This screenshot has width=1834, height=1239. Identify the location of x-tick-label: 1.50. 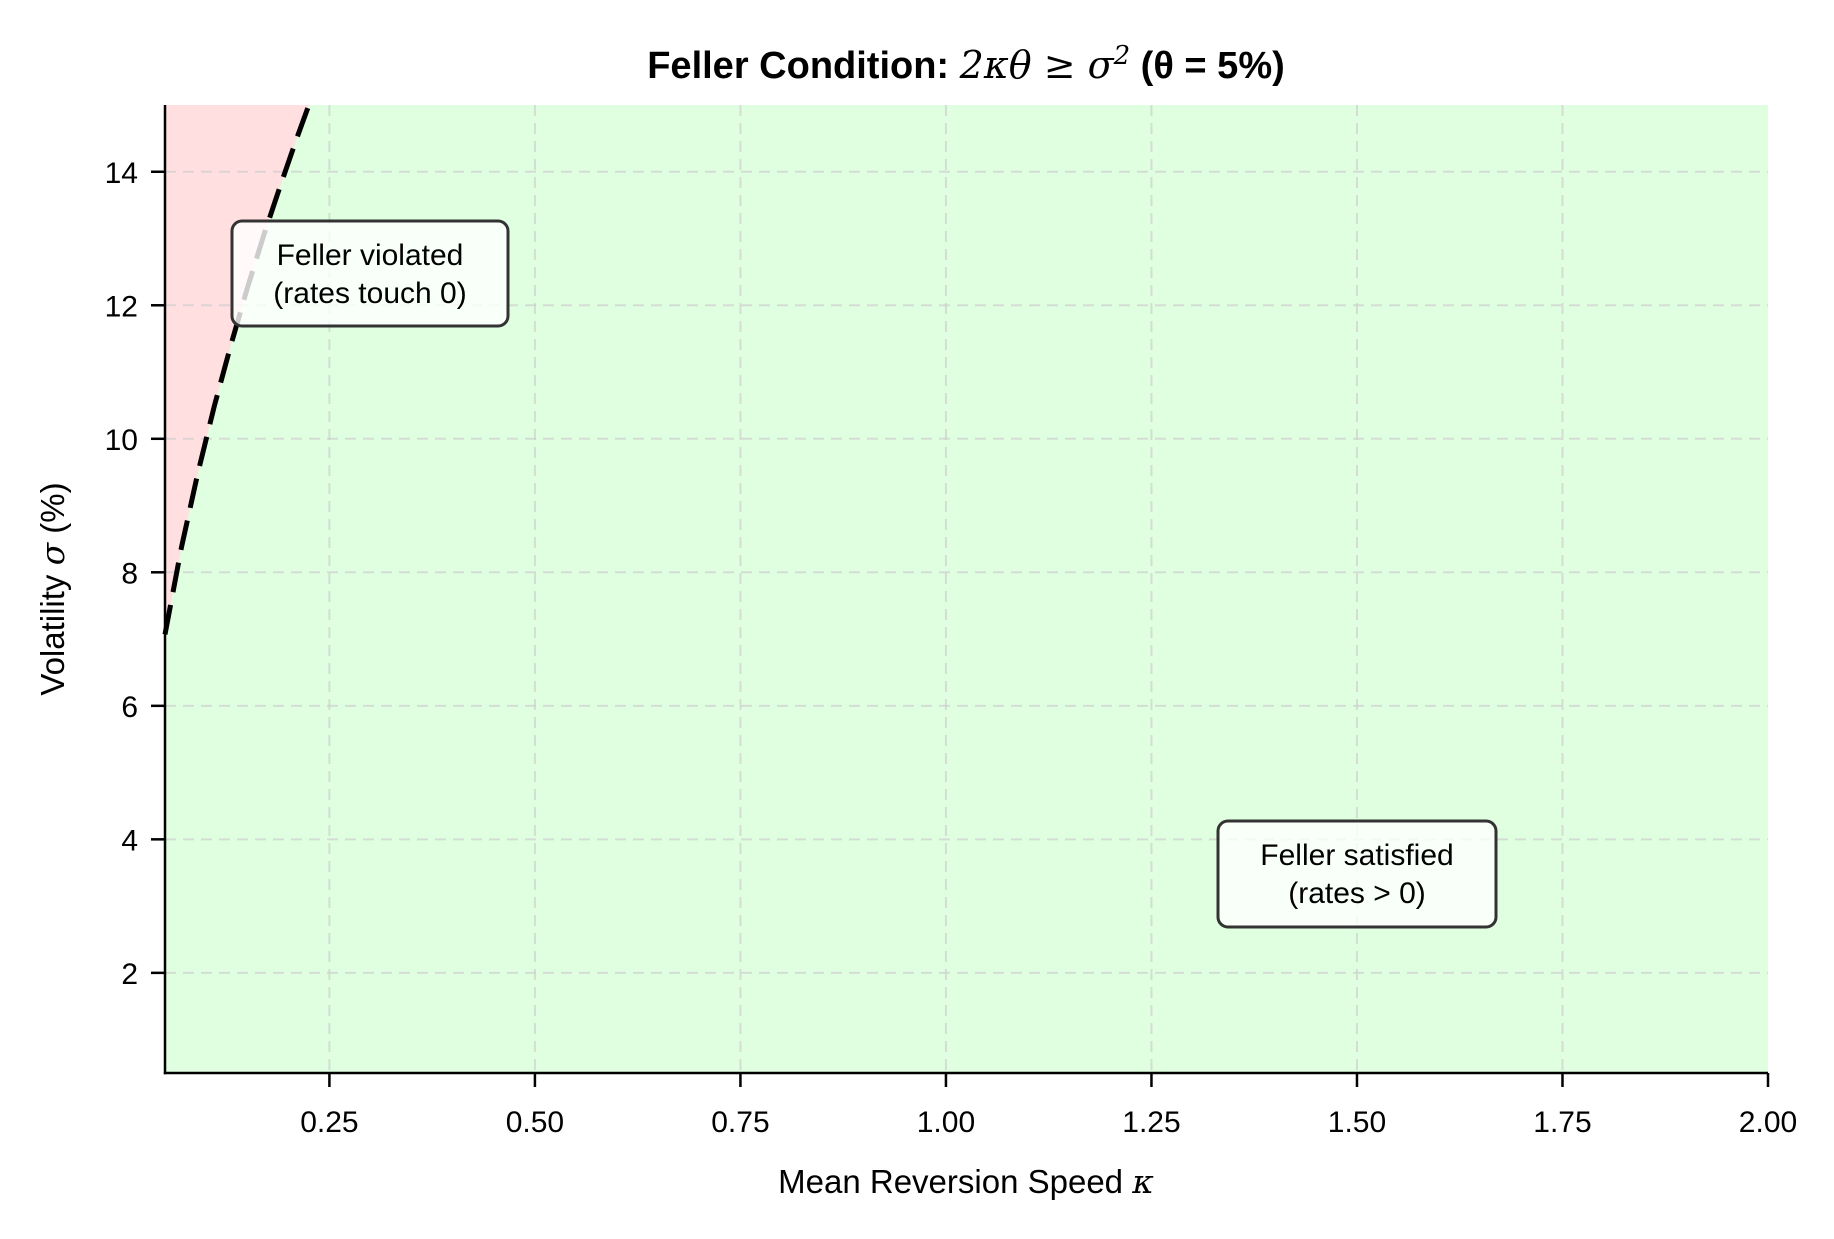
(1357, 1122).